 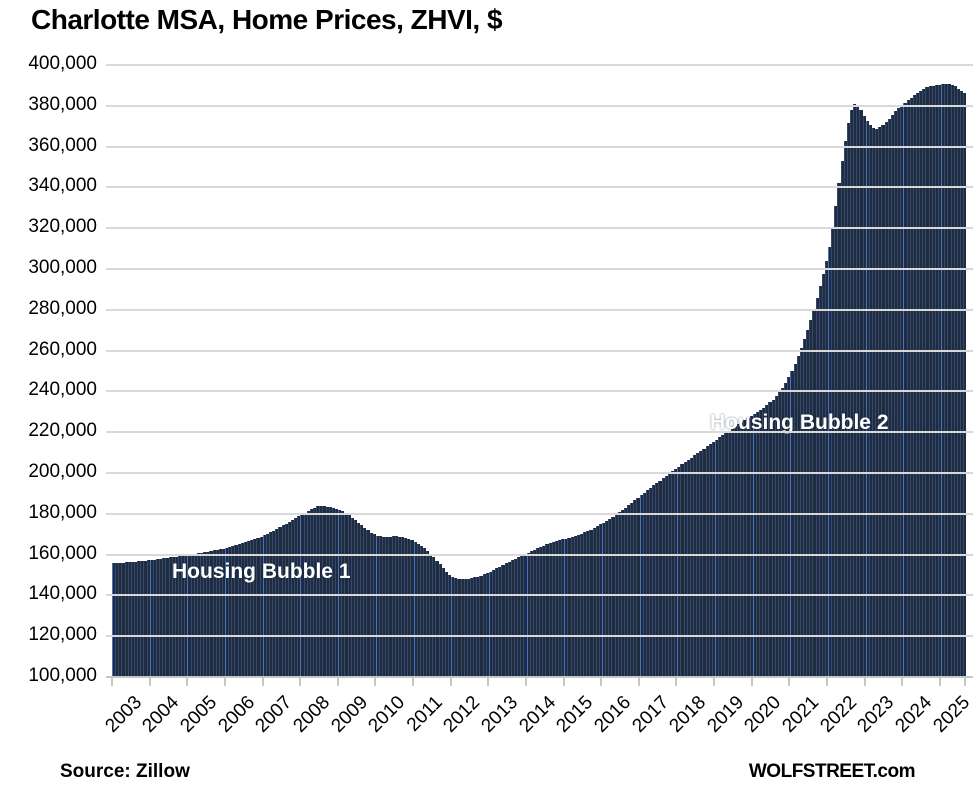 I want to click on source-label: Source: Zillow, so click(x=125, y=771).